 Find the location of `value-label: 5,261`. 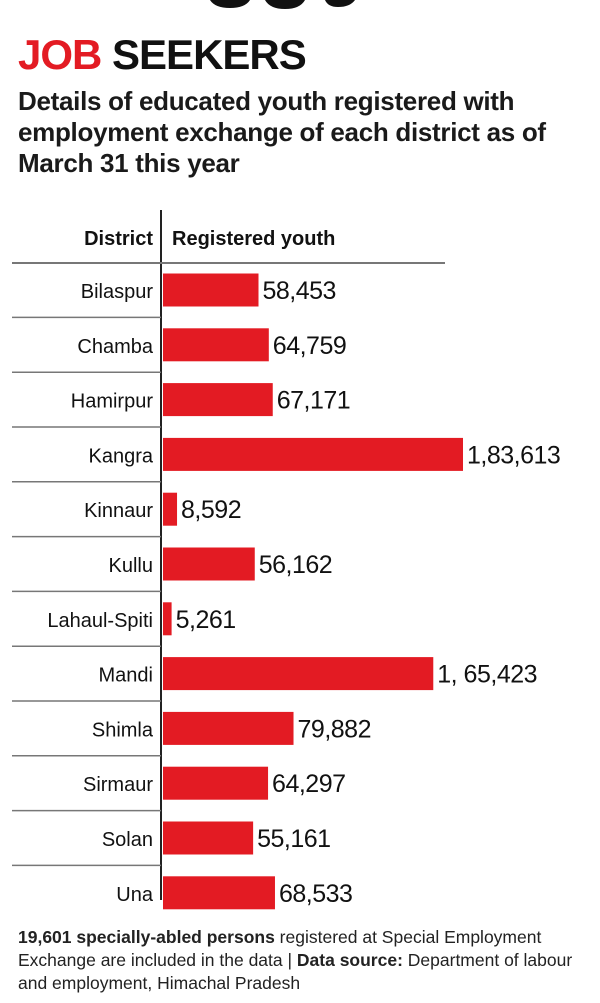

value-label: 5,261 is located at coordinates (206, 620).